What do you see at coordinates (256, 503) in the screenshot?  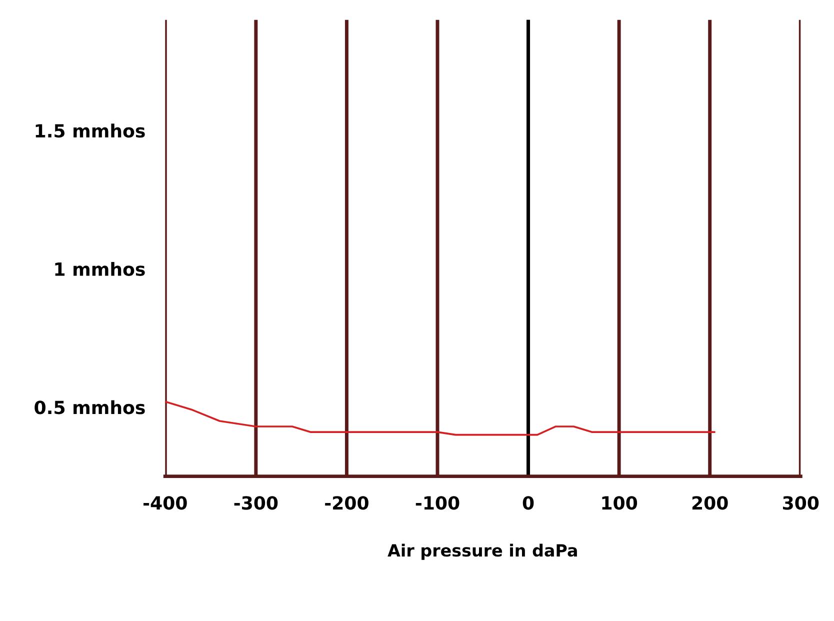 I see `x-tick-label: -300` at bounding box center [256, 503].